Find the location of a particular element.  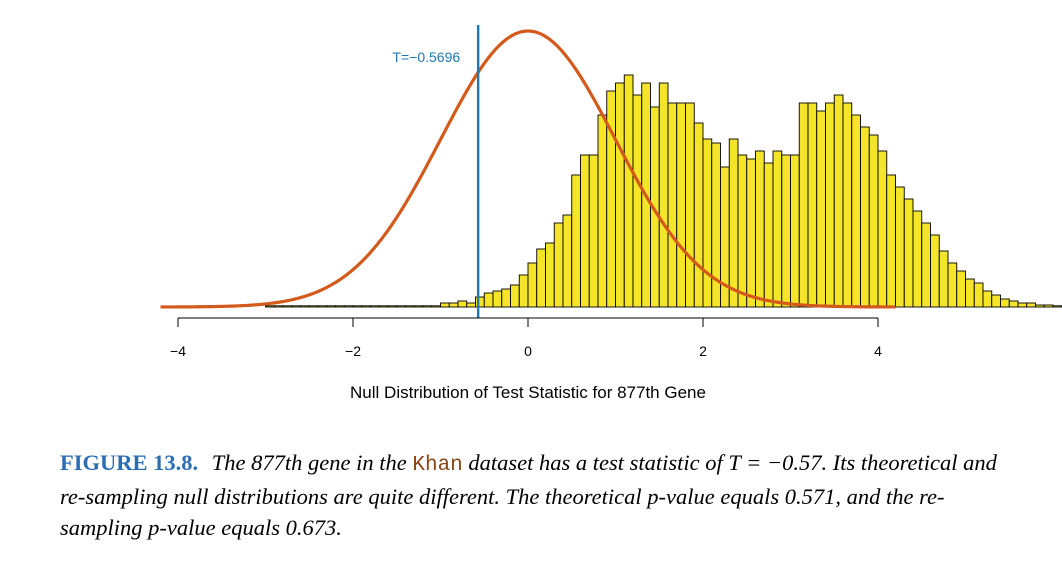

dataset-name: Khan is located at coordinates (437, 465).